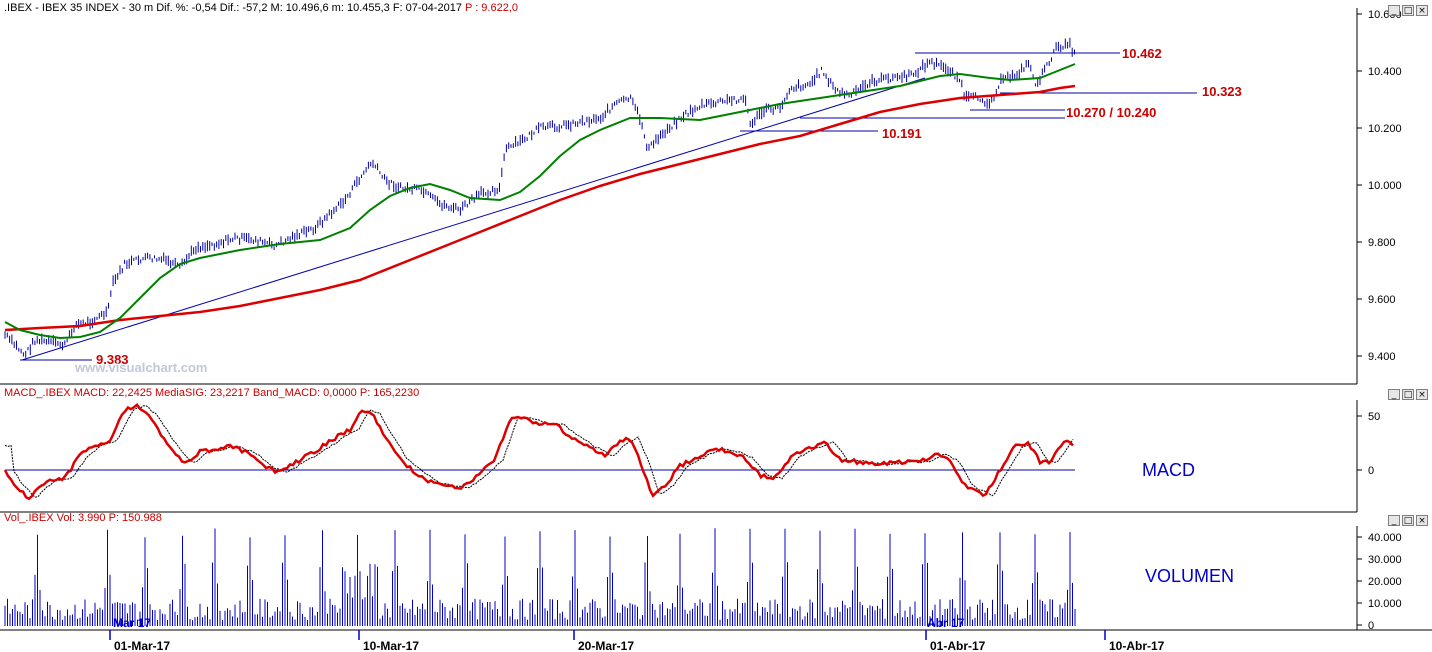  What do you see at coordinates (1111, 112) in the screenshot?
I see `price-level-label: 10.270 / 10.240` at bounding box center [1111, 112].